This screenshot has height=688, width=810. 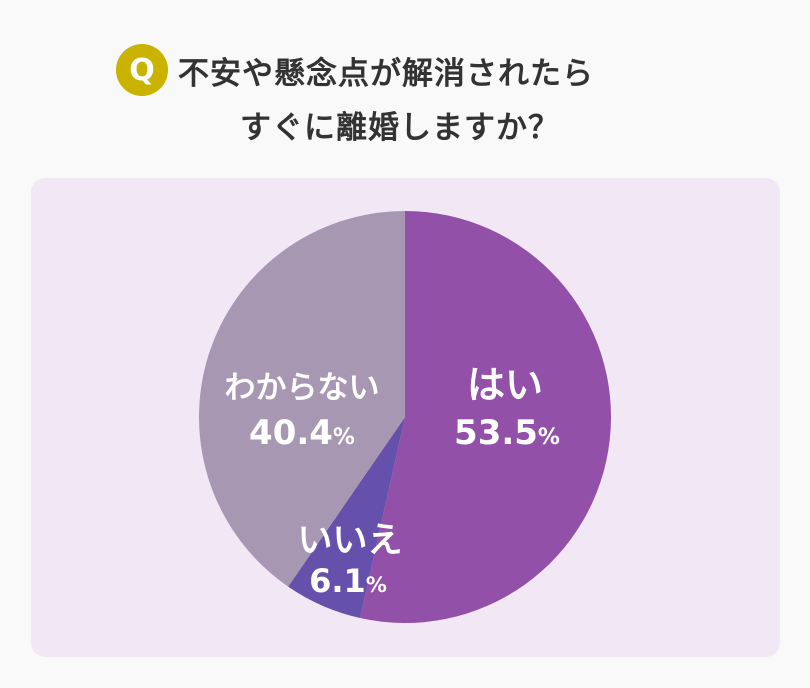 I want to click on label-no-value: 6.1, so click(x=337, y=581).